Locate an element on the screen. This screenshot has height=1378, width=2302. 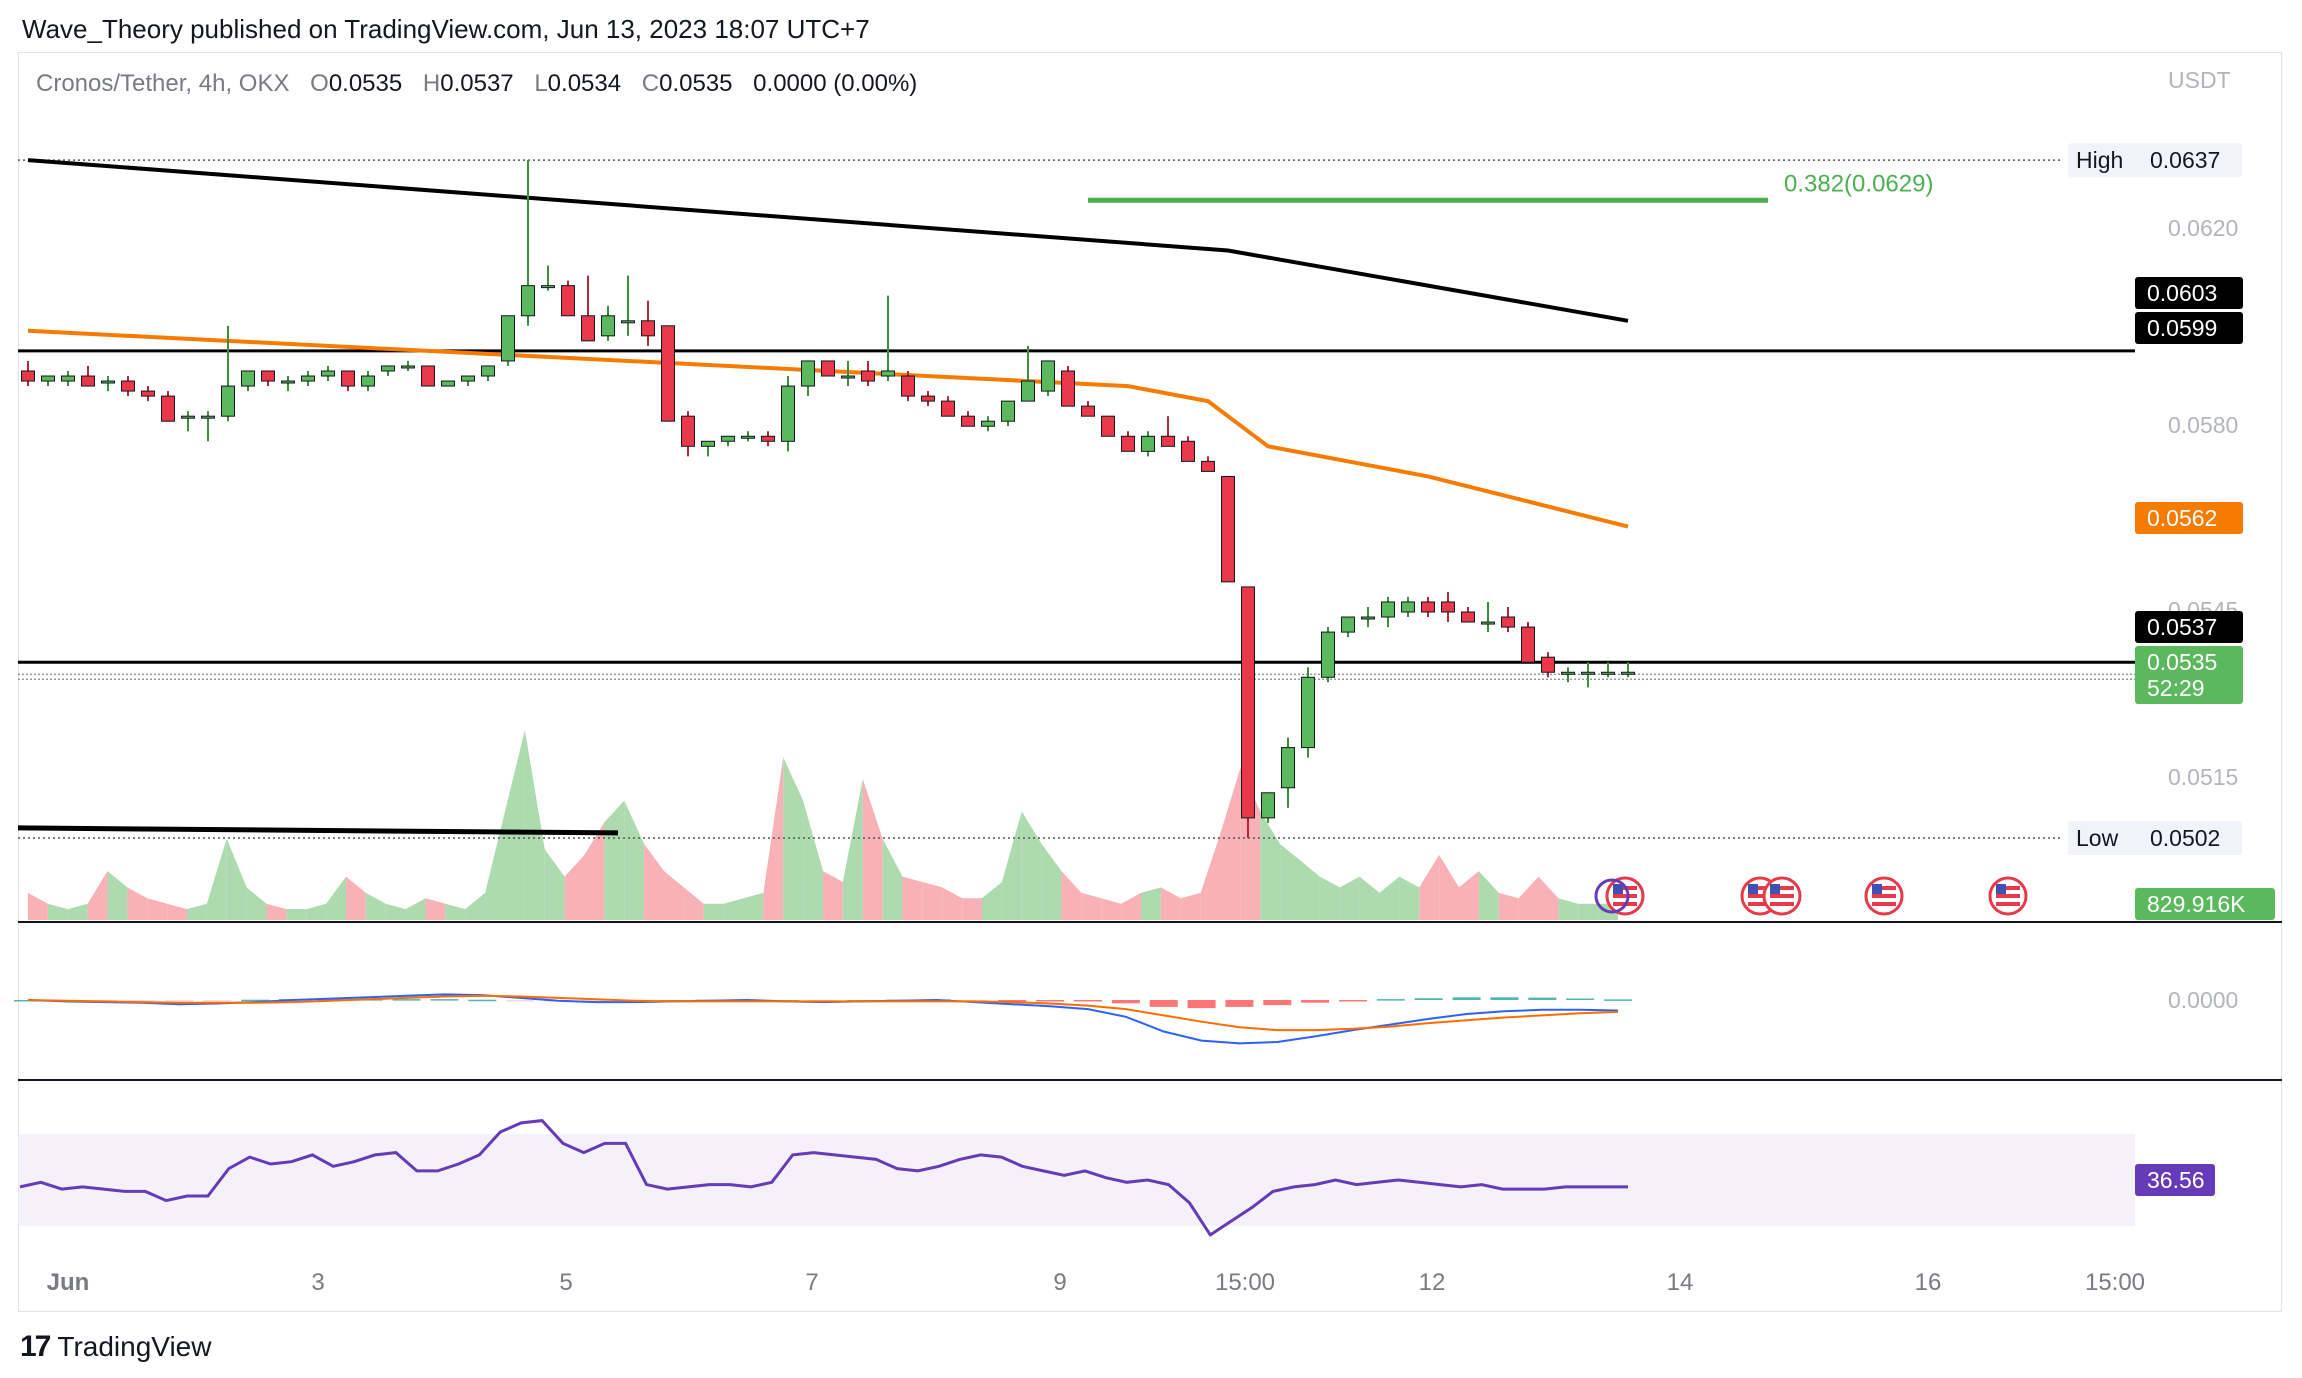
price-tick-label: 0.0580 is located at coordinates (2203, 425).